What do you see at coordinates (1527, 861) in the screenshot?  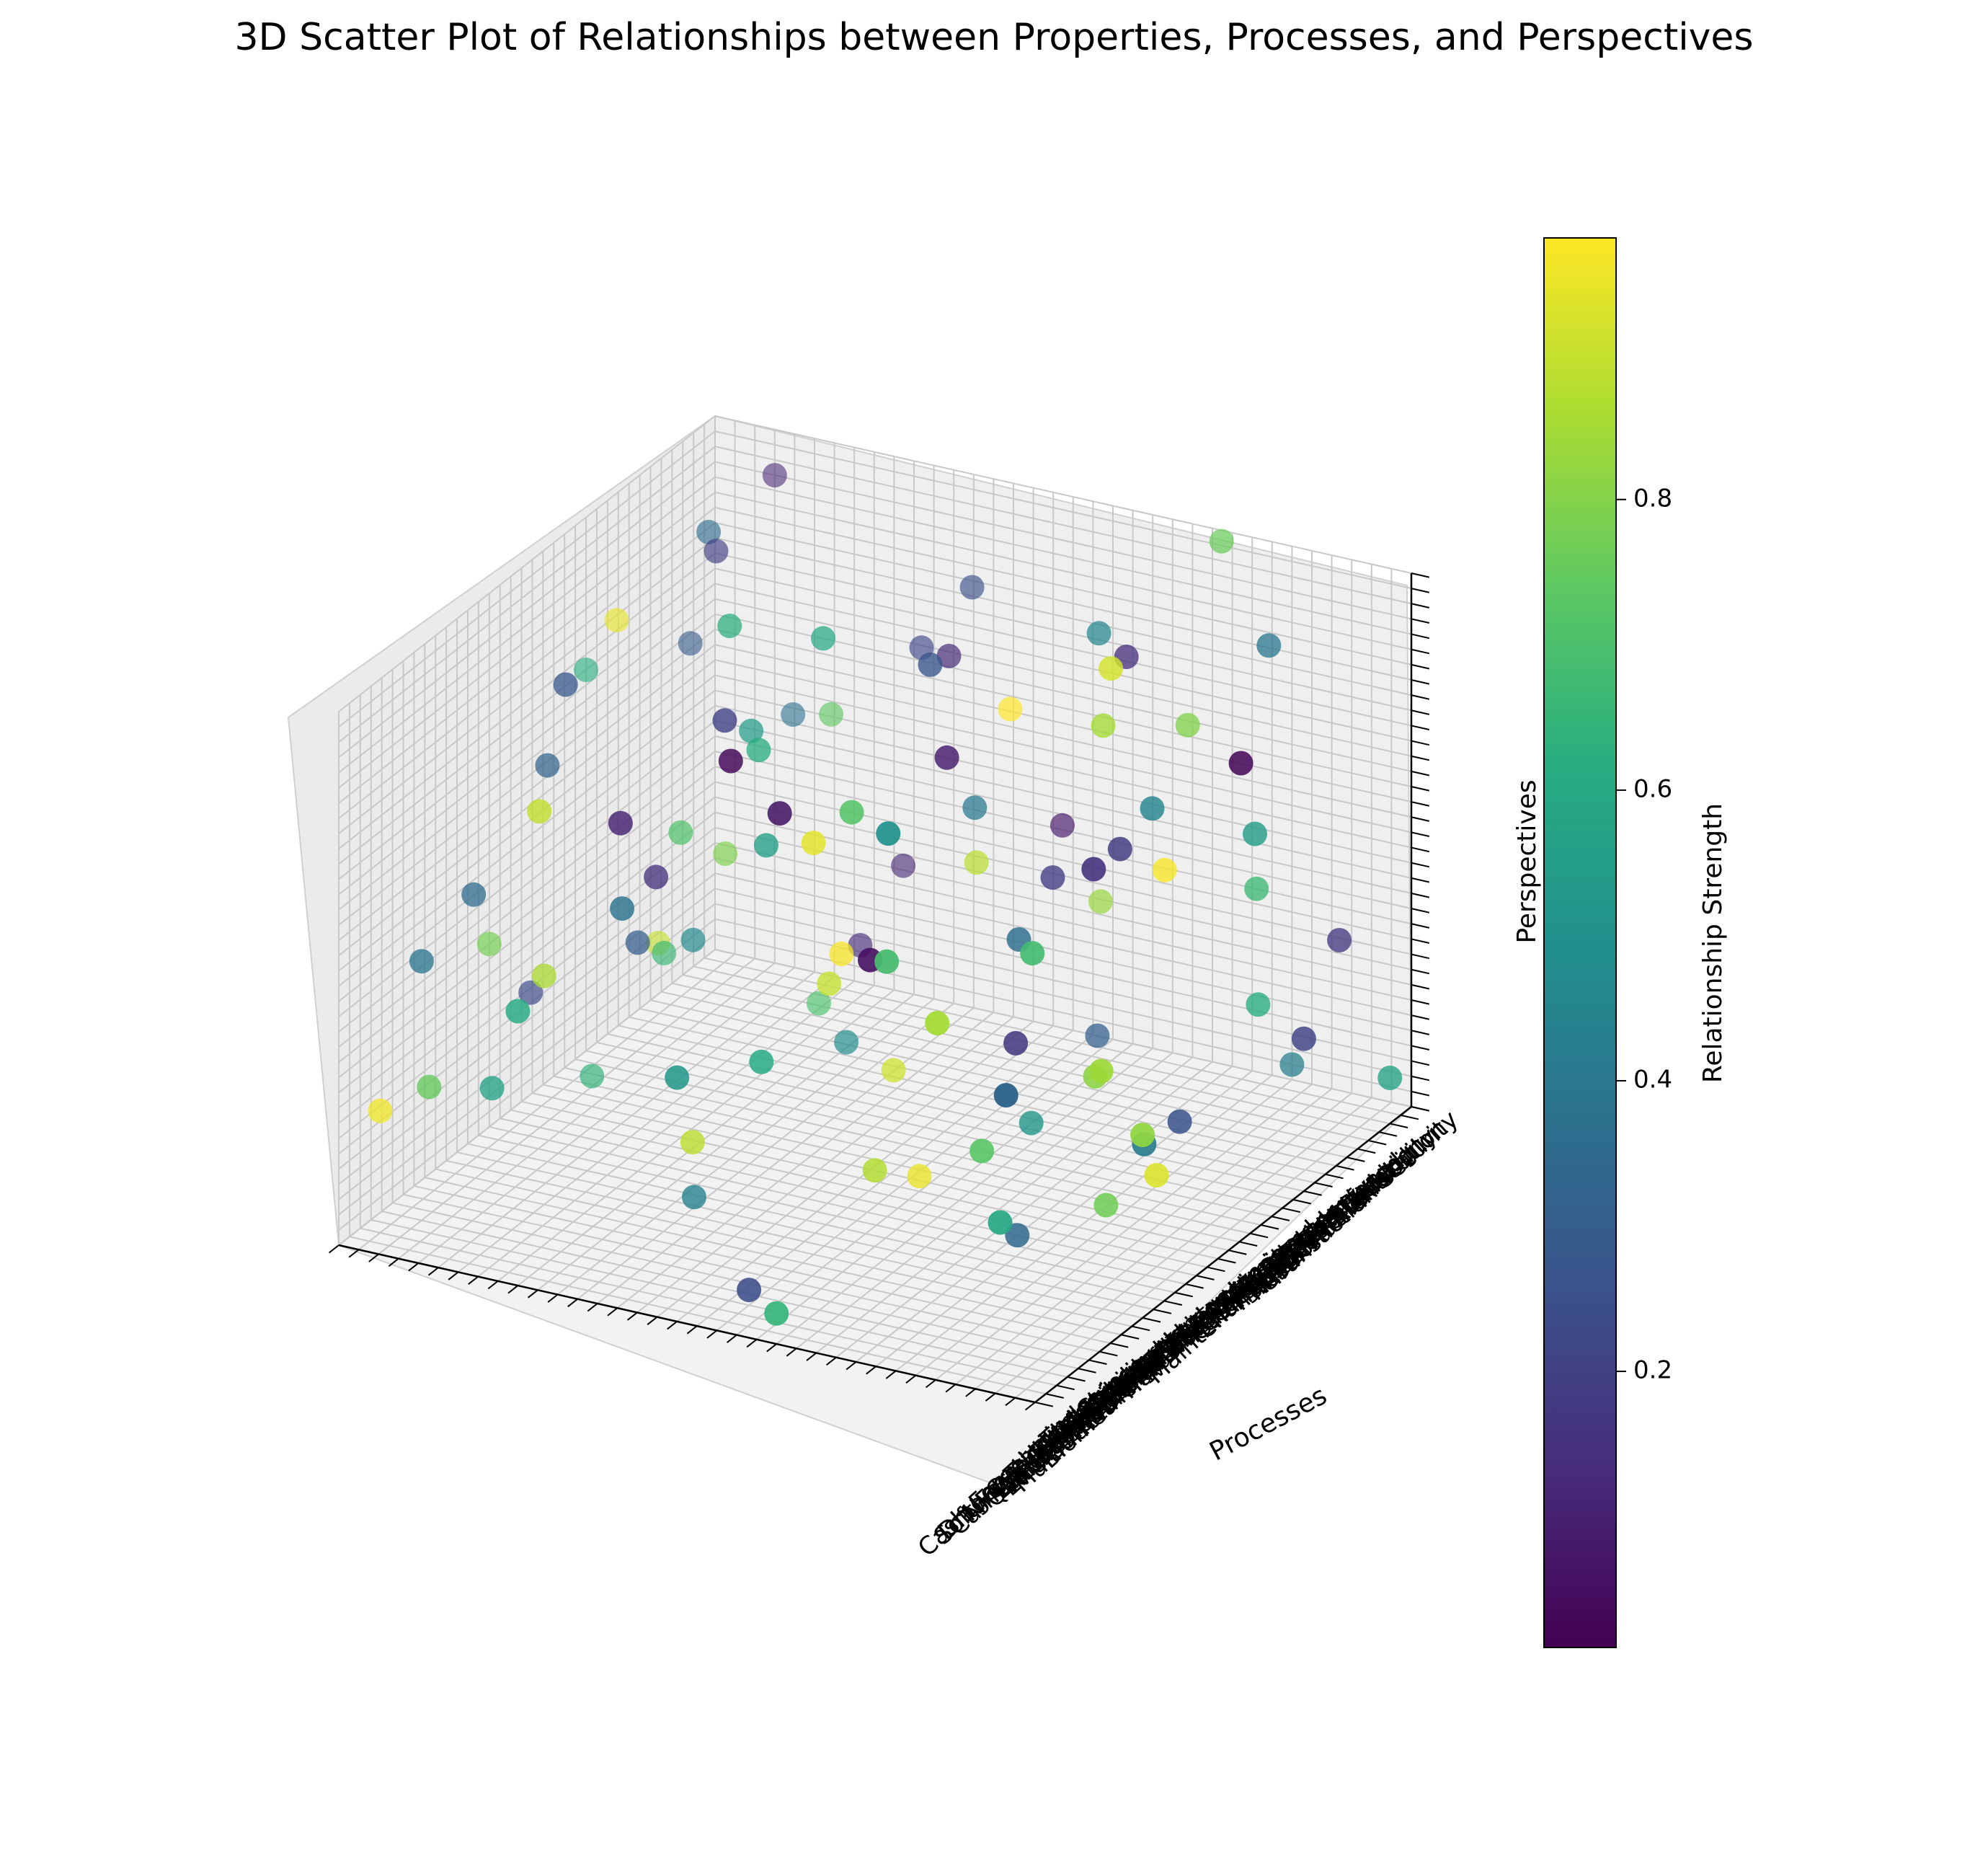 I see `z-axis-label: Perspectives` at bounding box center [1527, 861].